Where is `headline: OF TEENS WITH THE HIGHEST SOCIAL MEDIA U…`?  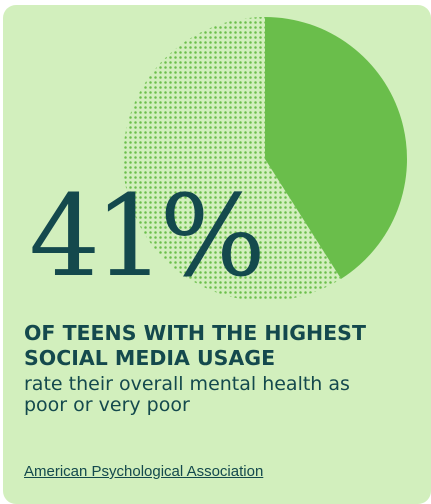
headline: OF TEENS WITH THE HIGHEST SOCIAL MEDIA U… is located at coordinates (195, 345).